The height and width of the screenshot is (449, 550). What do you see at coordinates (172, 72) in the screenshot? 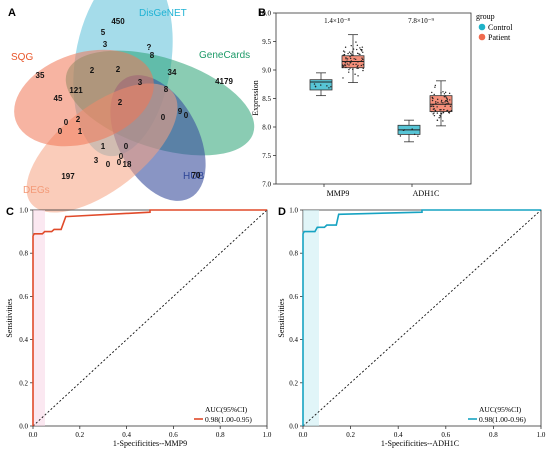
I see `venn-count: 34` at bounding box center [172, 72].